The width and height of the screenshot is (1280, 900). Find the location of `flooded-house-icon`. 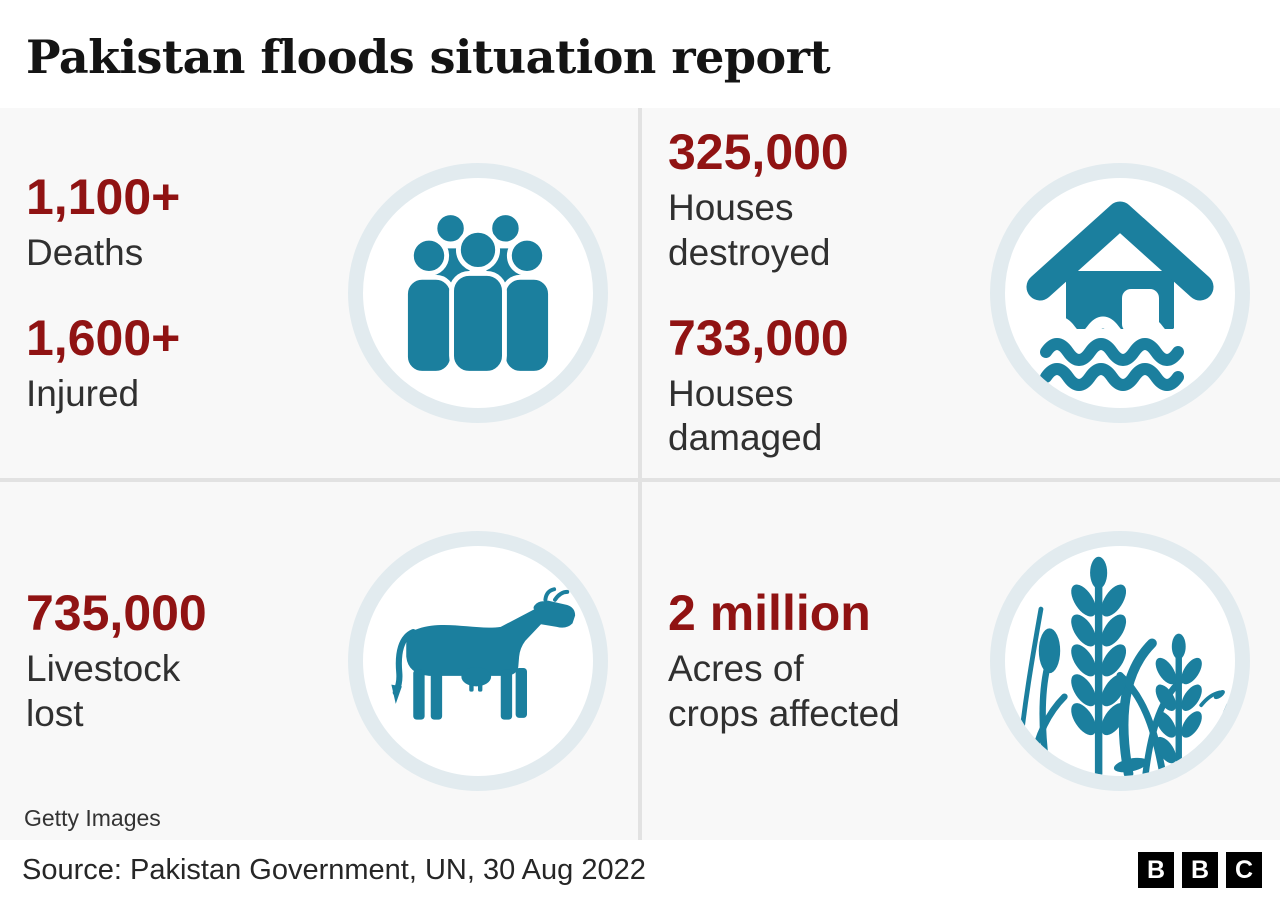

flooded-house-icon is located at coordinates (1120, 296).